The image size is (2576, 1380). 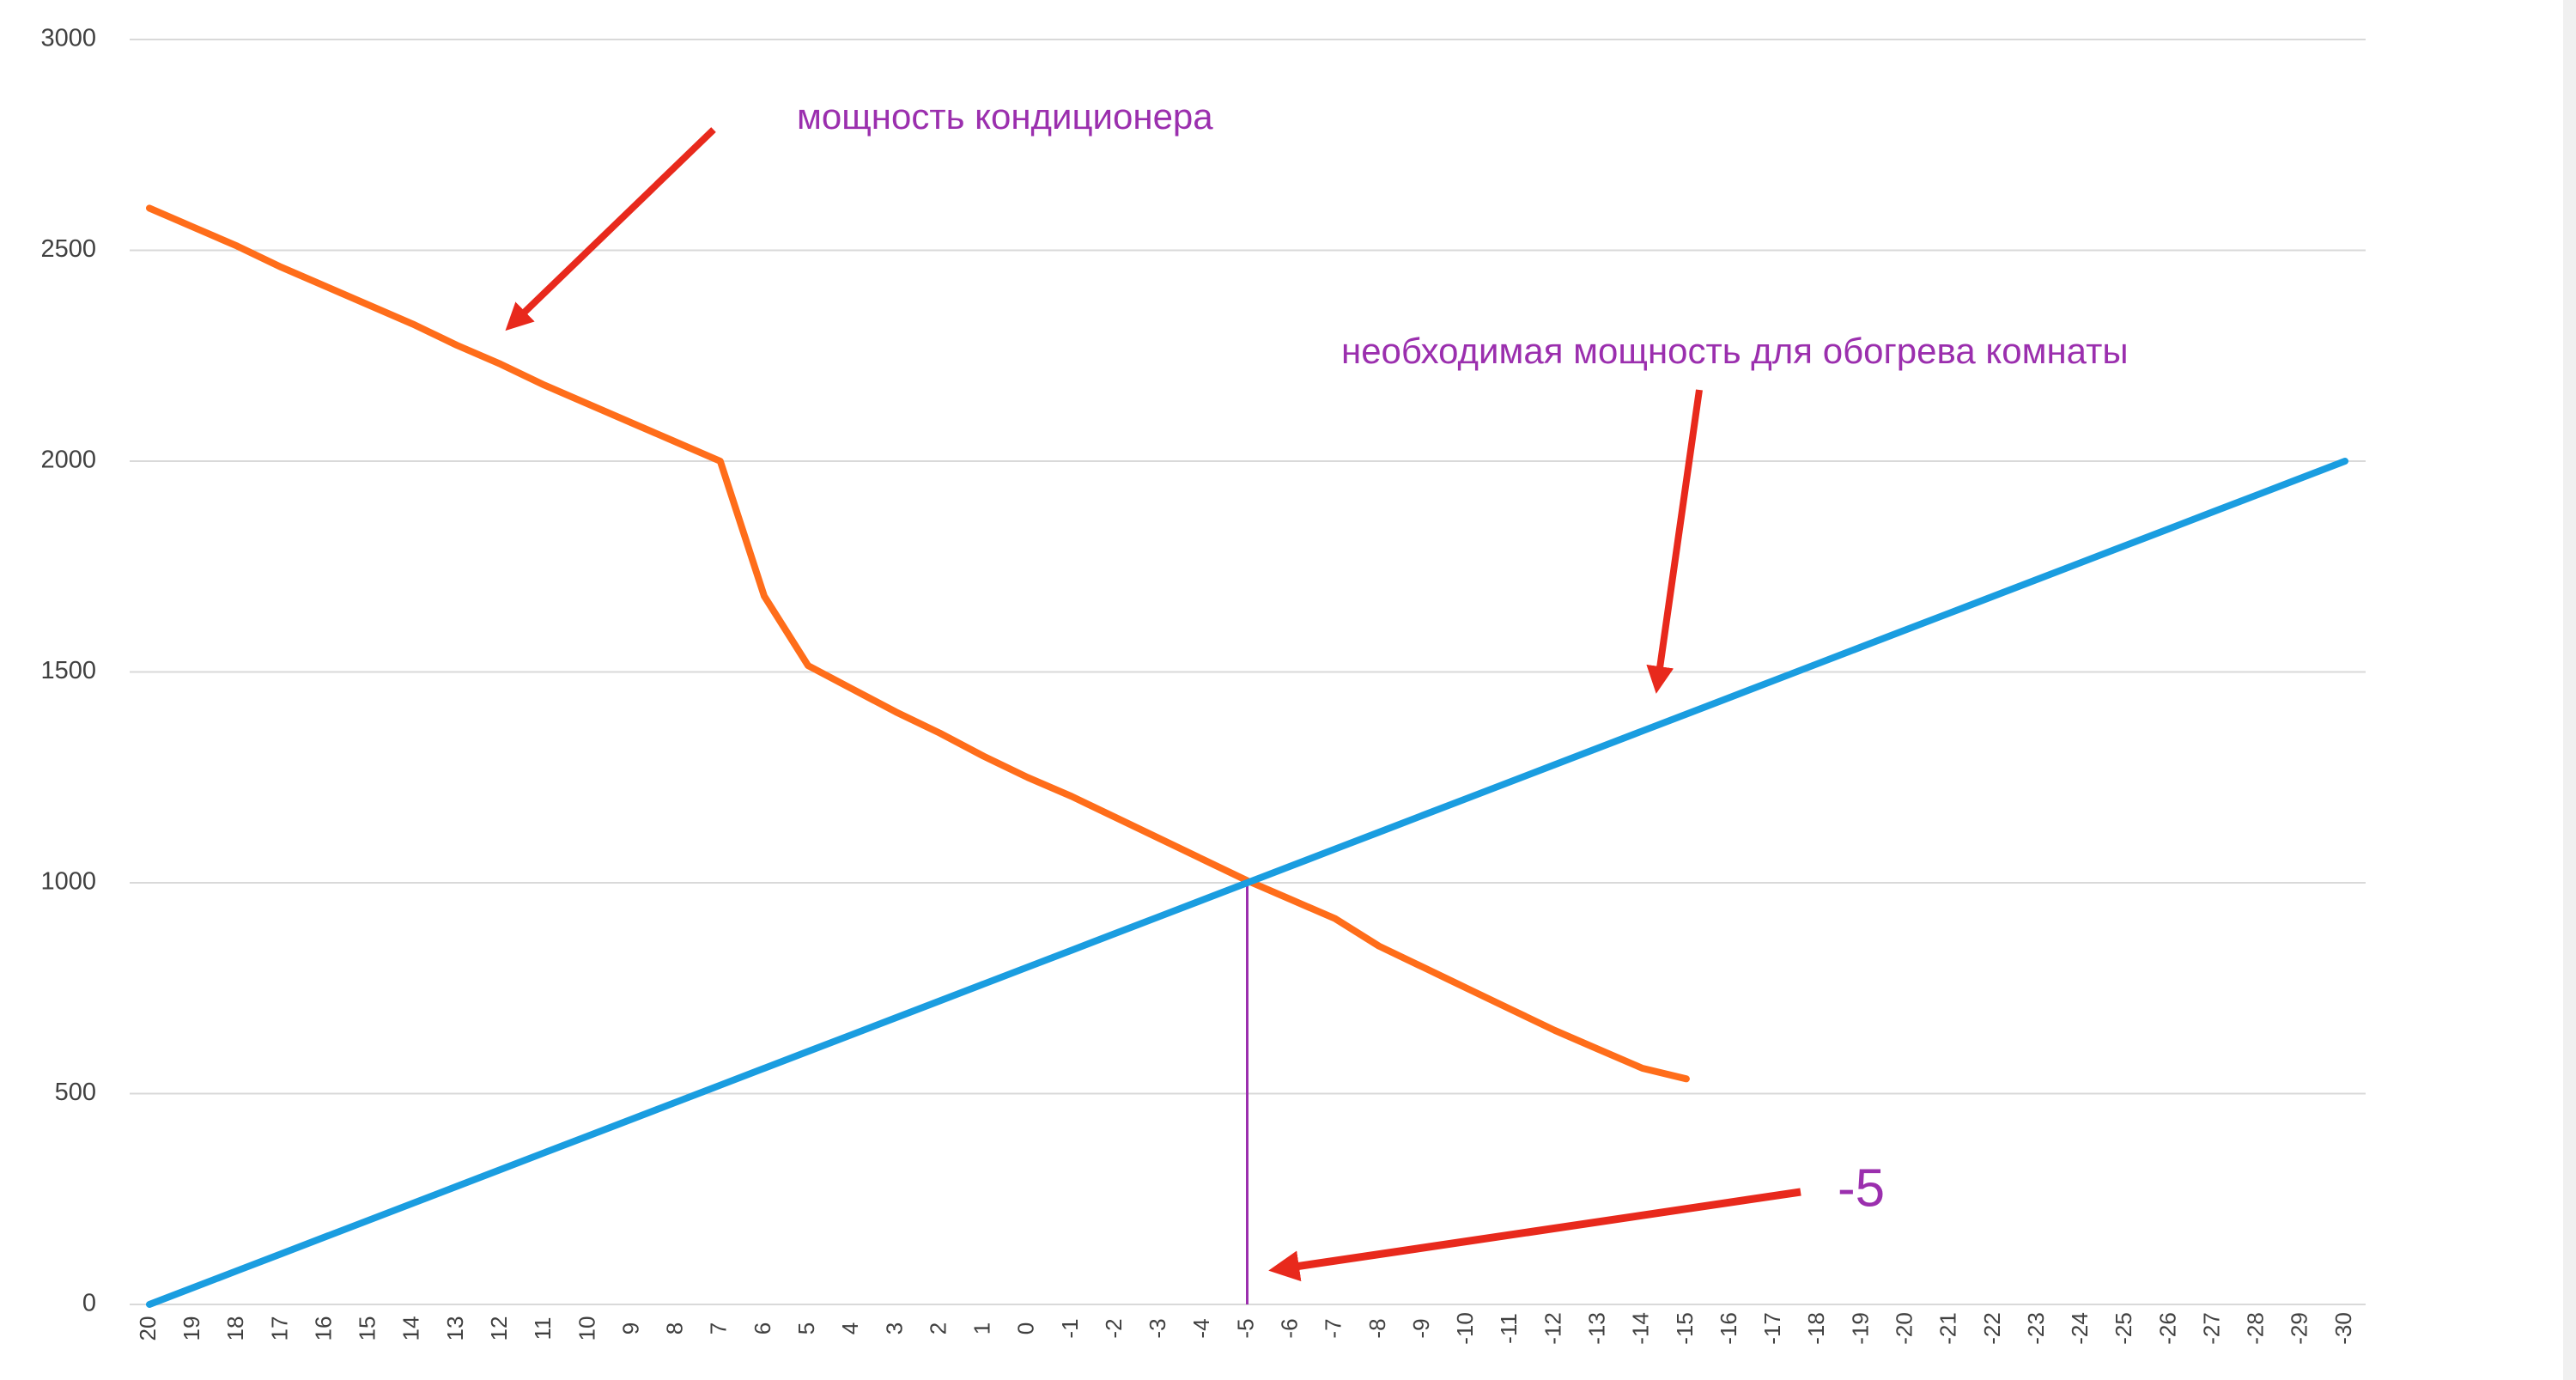 What do you see at coordinates (1290, 1328) in the screenshot?
I see `x-tick-label: -6` at bounding box center [1290, 1328].